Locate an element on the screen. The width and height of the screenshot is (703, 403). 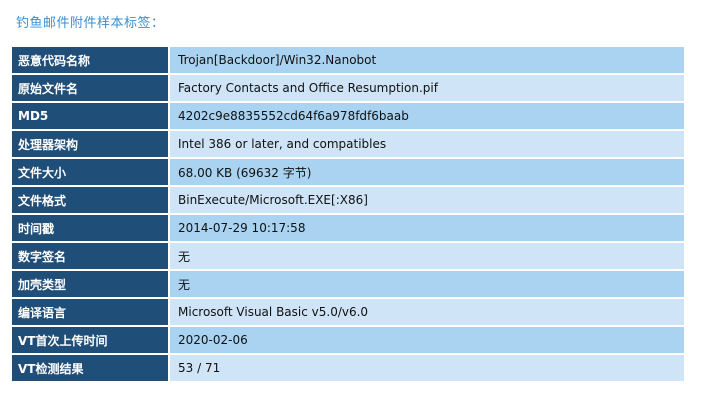
row-label: 处理器架构 is located at coordinates (90, 144).